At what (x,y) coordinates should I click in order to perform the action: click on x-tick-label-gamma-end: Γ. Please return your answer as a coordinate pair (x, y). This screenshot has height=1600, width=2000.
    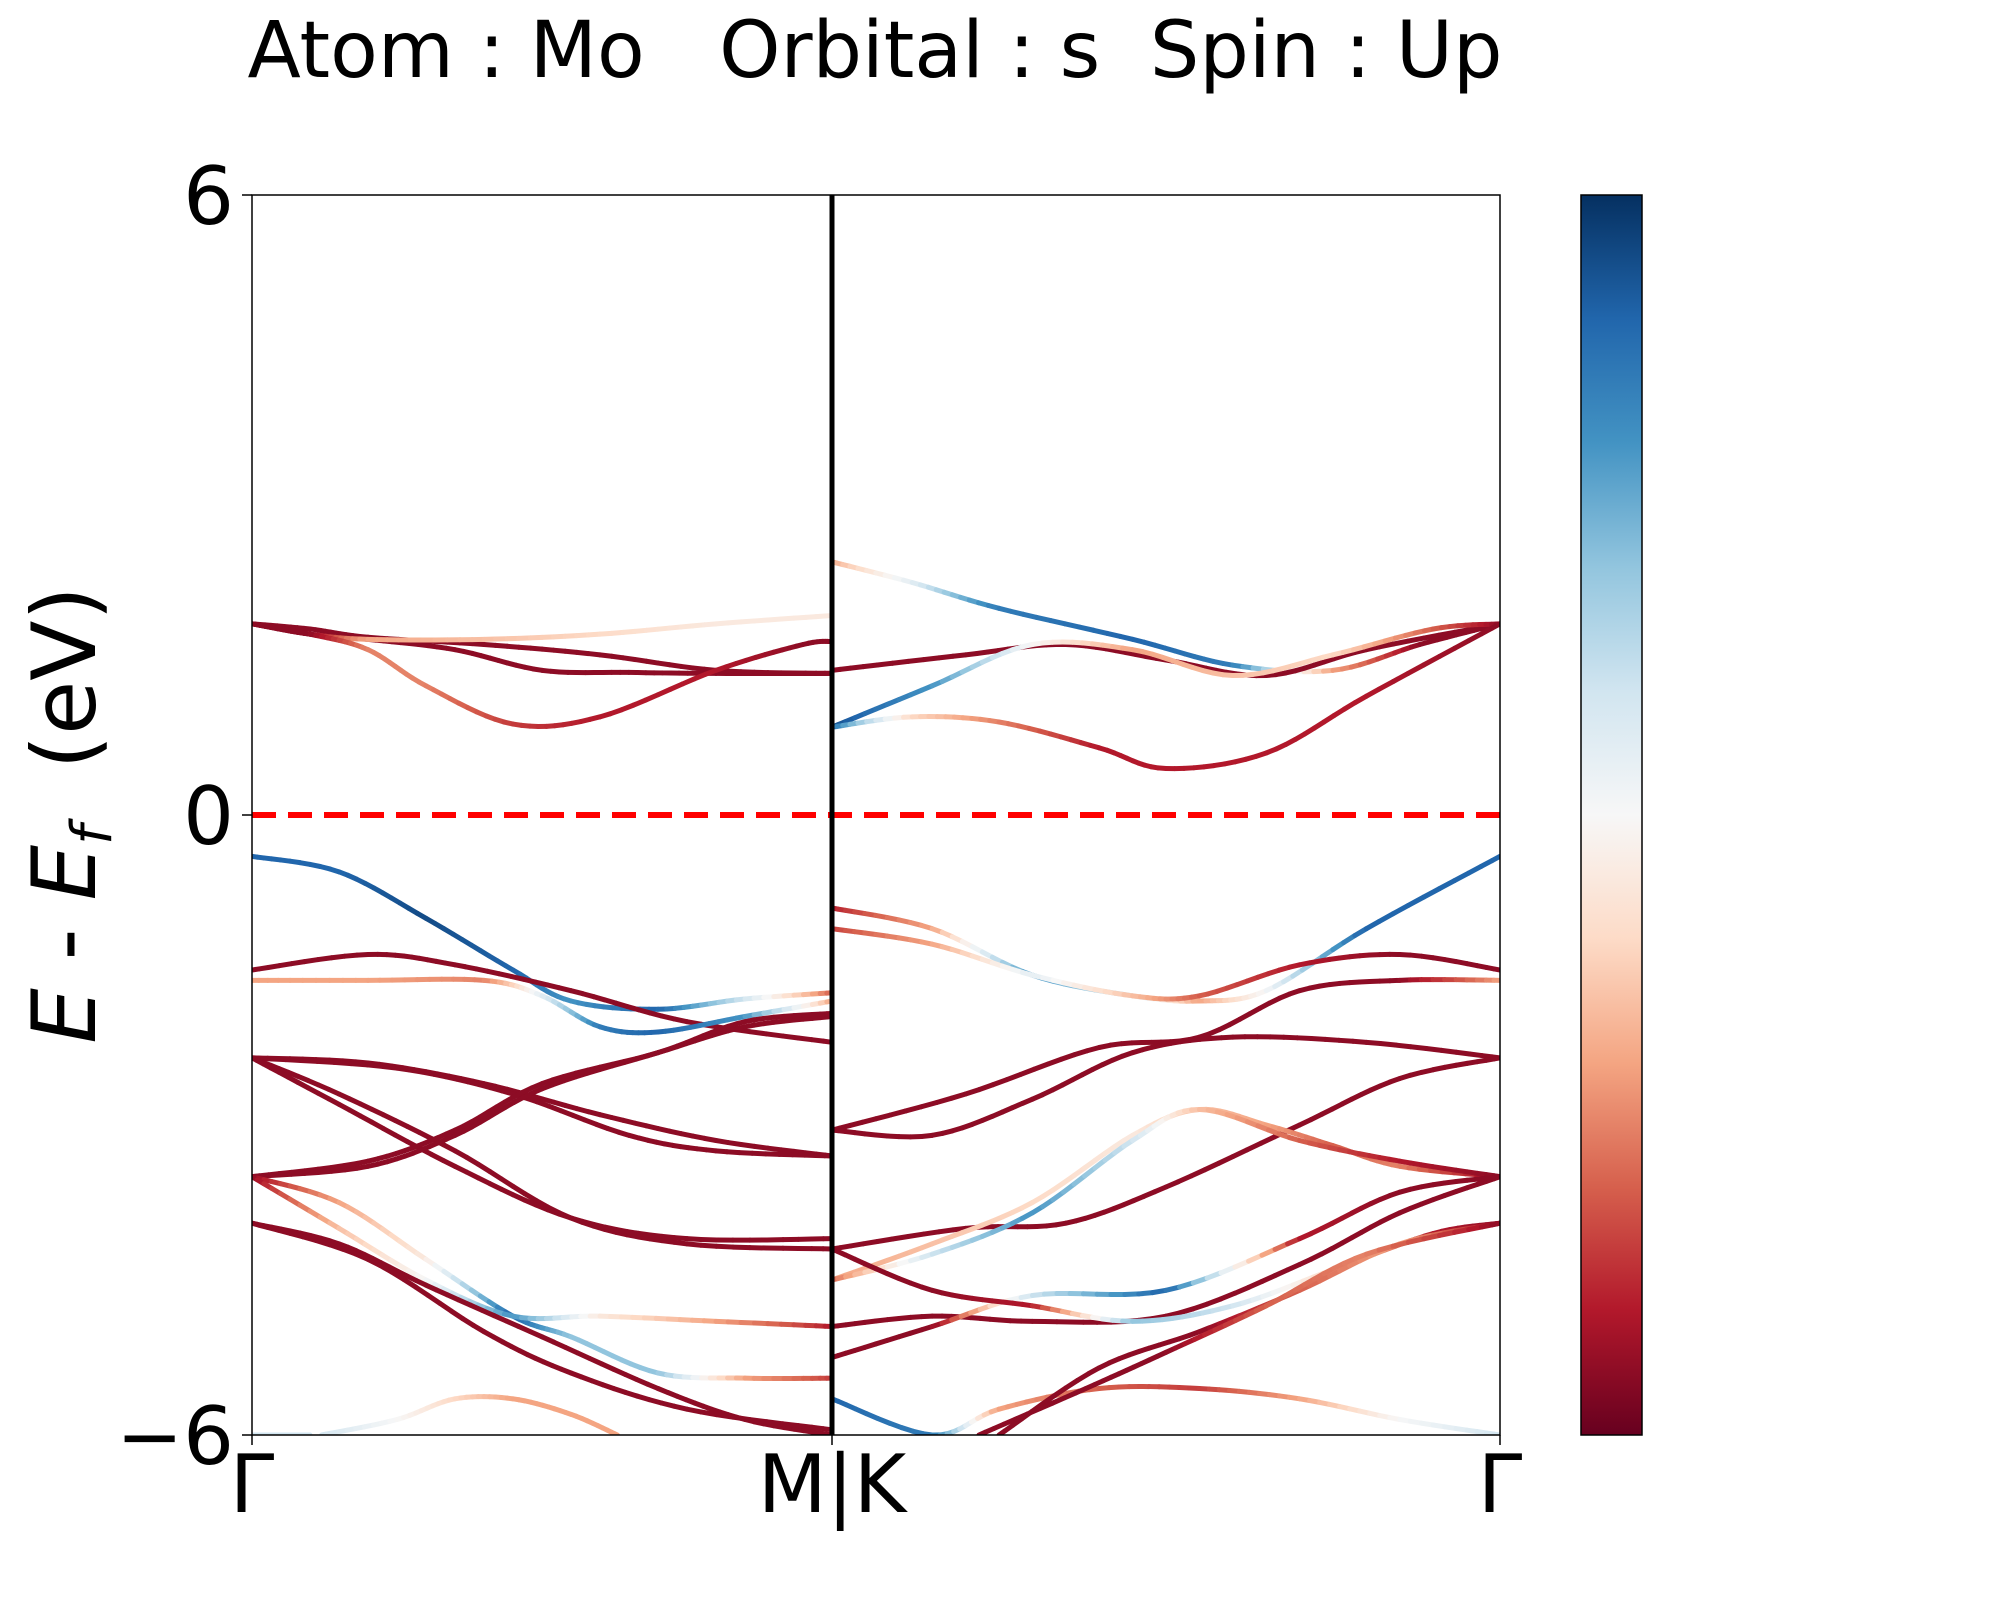
    Looking at the image, I should click on (1500, 1484).